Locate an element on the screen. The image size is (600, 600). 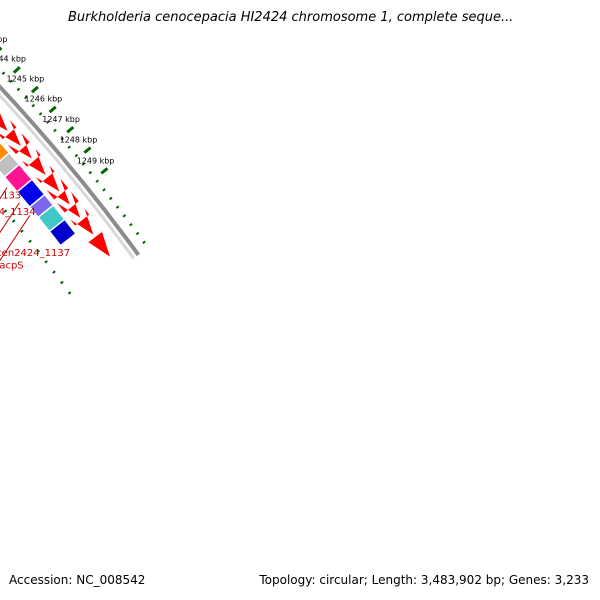
scale-tick-label: 1245 kbp is located at coordinates (26, 78).